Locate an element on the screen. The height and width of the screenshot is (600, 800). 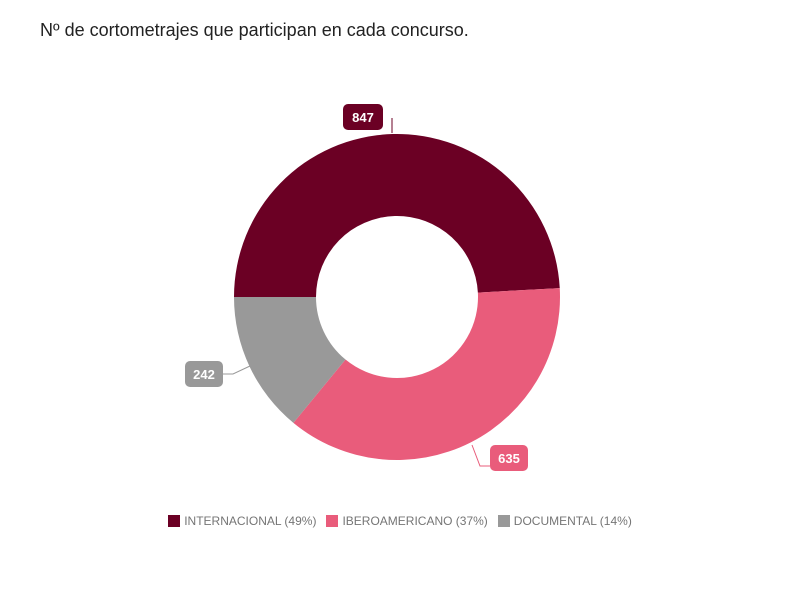
data-label-value: 847 is located at coordinates (363, 117).